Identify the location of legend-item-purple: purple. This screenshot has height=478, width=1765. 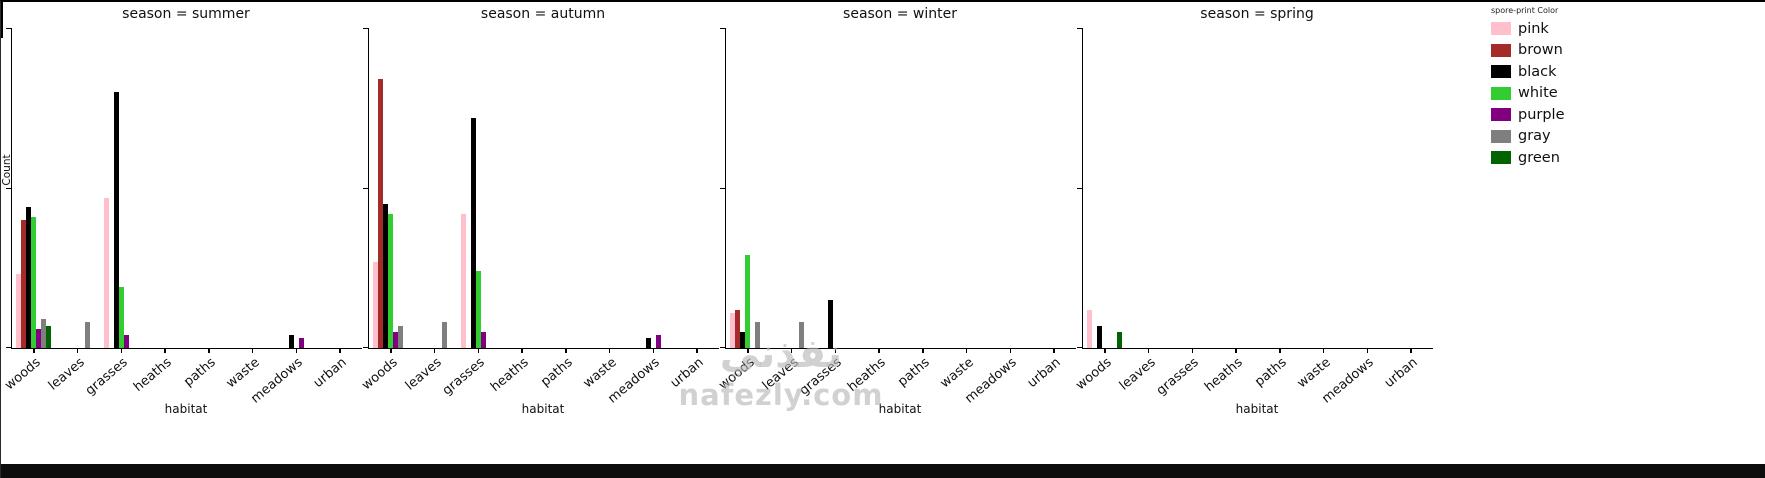
(1546, 115).